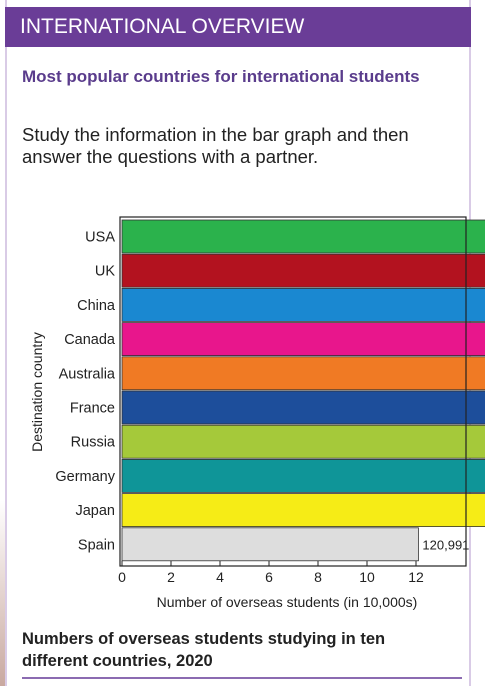  Describe the element at coordinates (93, 443) in the screenshot. I see `category-label-russia: Russia` at that location.